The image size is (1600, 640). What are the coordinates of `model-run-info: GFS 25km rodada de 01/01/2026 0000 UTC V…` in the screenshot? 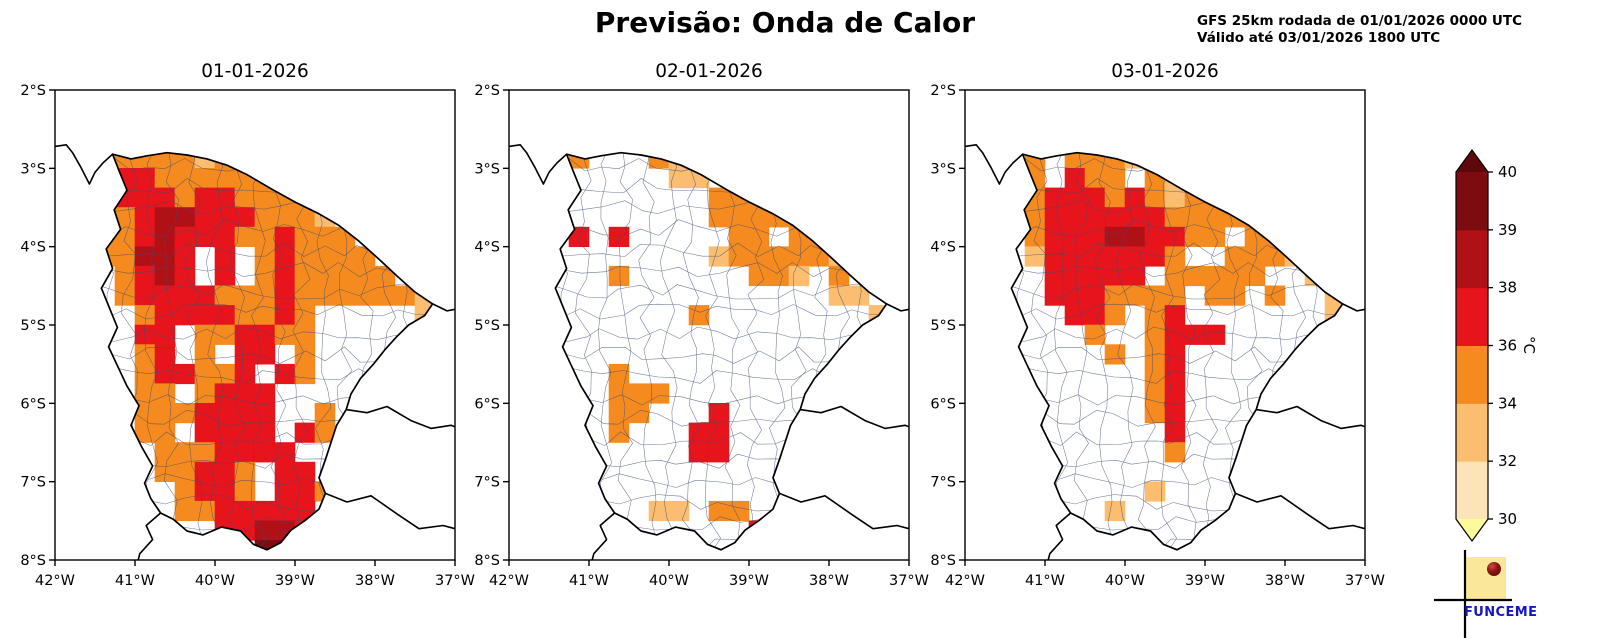 It's located at (1359, 30).